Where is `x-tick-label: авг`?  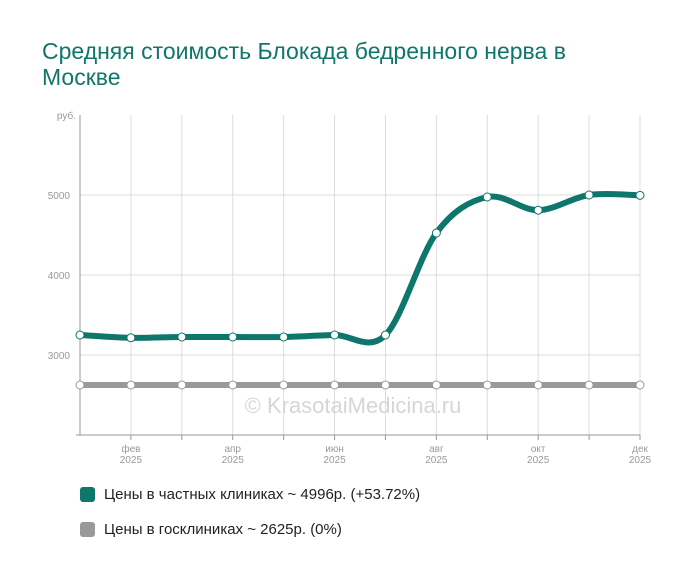
x-tick-label: авг is located at coordinates (436, 449).